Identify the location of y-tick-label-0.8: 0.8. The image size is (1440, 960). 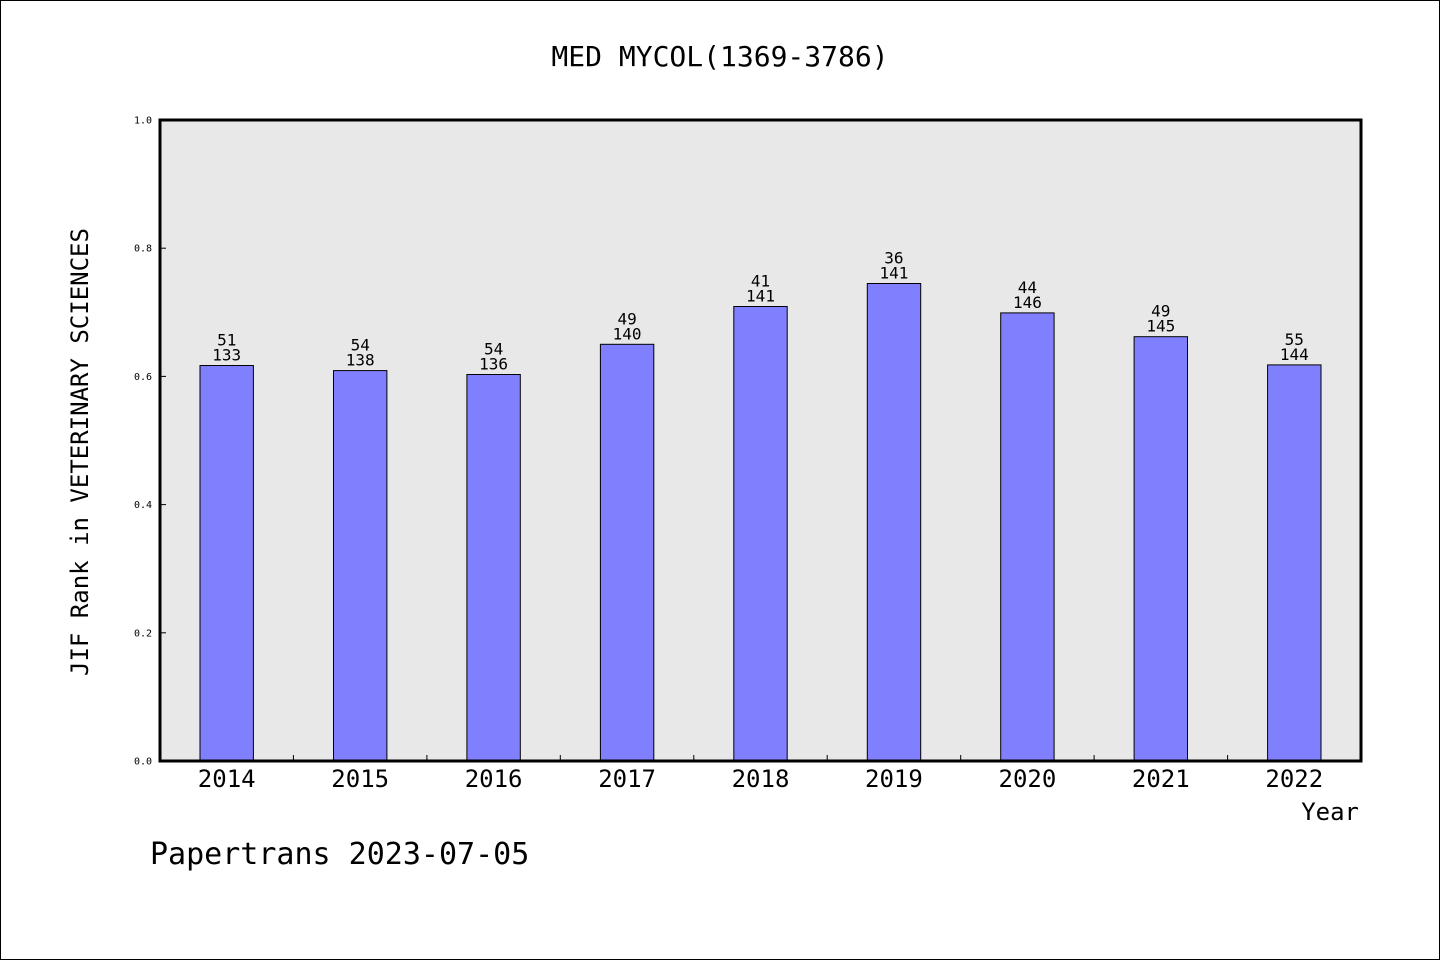
(143, 249).